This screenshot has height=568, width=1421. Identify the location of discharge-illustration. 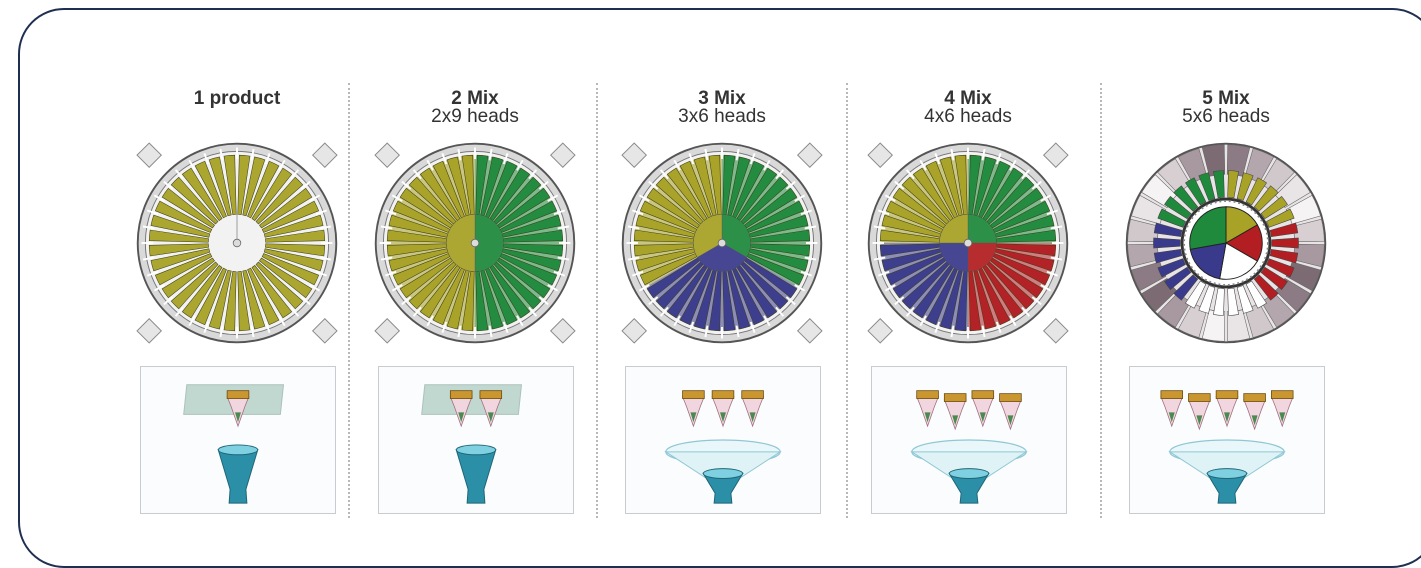
(238, 440).